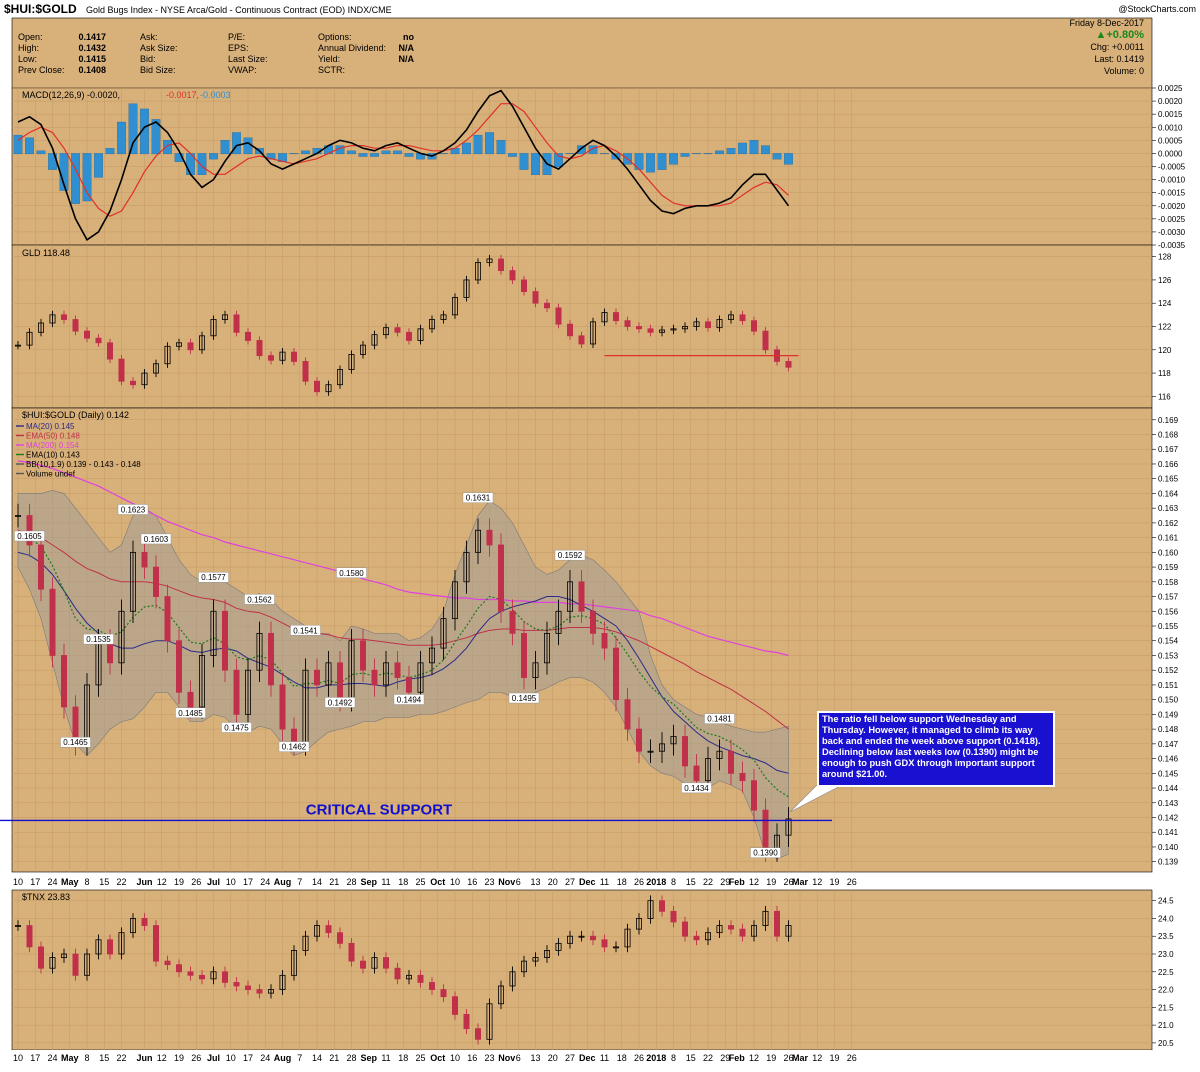 This screenshot has height=1072, width=1200. I want to click on gld-legend: GLD 118.48, so click(46, 253).